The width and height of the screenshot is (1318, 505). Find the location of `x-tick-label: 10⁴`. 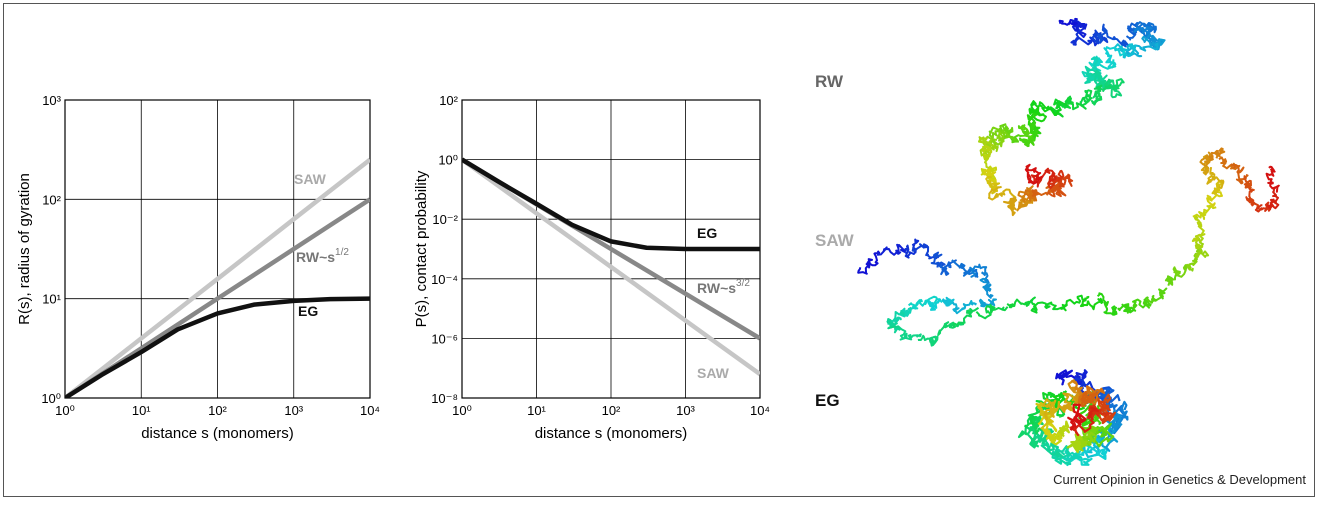

x-tick-label: 10⁴ is located at coordinates (370, 410).